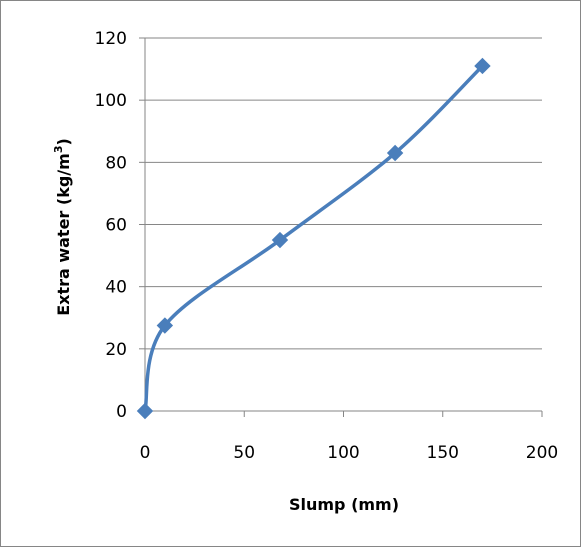 Image resolution: width=581 pixels, height=547 pixels. What do you see at coordinates (116, 350) in the screenshot?
I see `y-tick-label-20: 20` at bounding box center [116, 350].